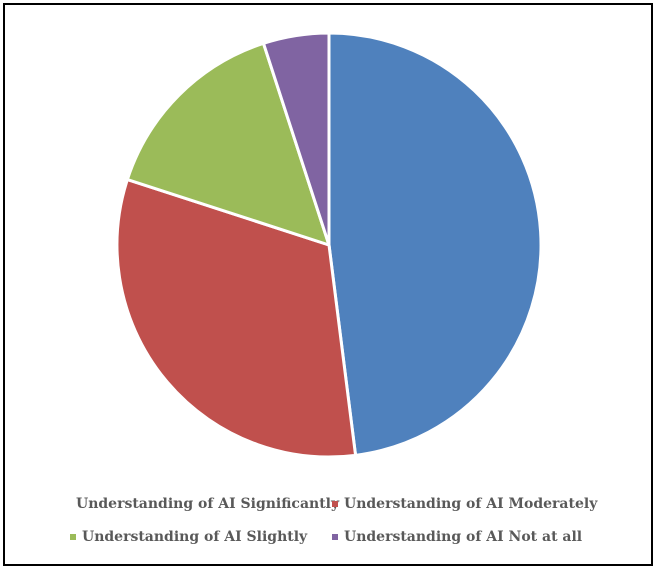 Image resolution: width=658 pixels, height=571 pixels. I want to click on legend-label: Understanding of AI Slightly, so click(195, 537).